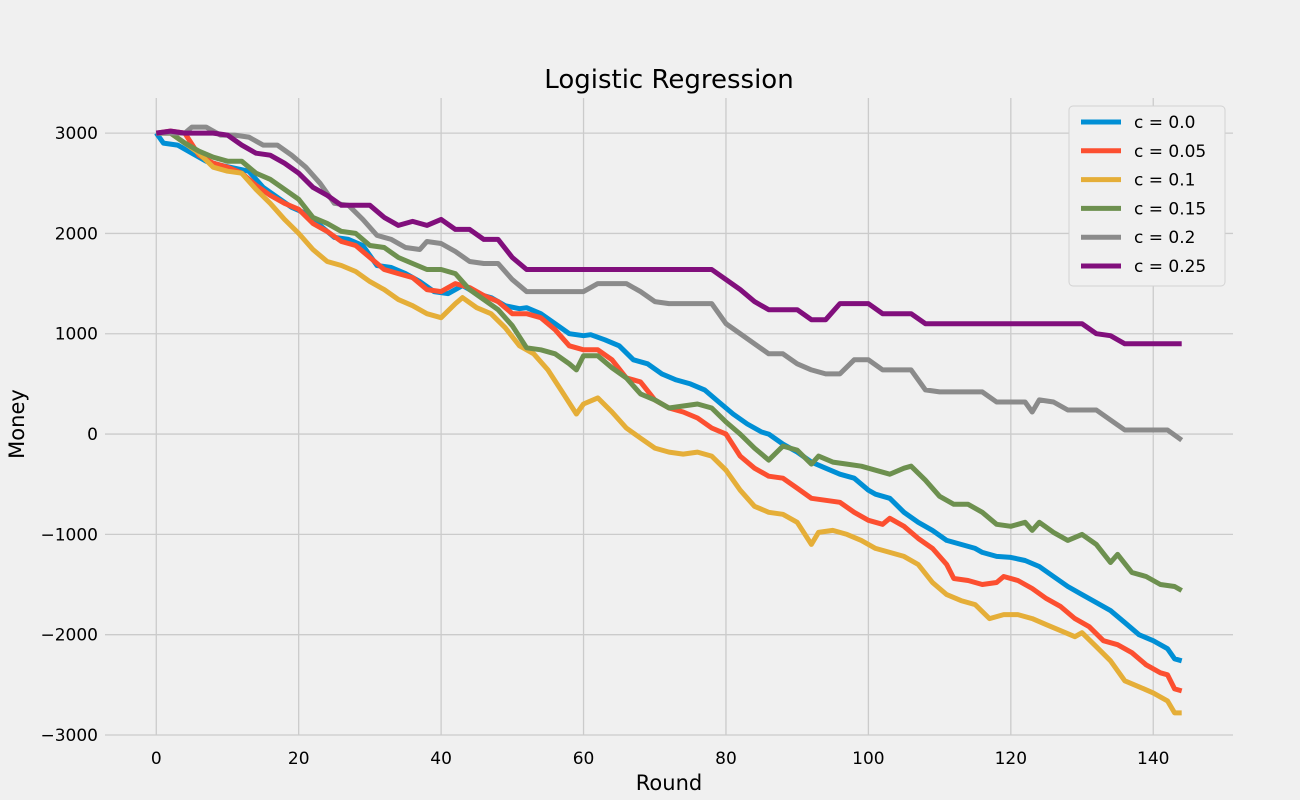 The width and height of the screenshot is (1300, 800). Describe the element at coordinates (668, 80) in the screenshot. I see `chart-title: Logistic Regression` at that location.